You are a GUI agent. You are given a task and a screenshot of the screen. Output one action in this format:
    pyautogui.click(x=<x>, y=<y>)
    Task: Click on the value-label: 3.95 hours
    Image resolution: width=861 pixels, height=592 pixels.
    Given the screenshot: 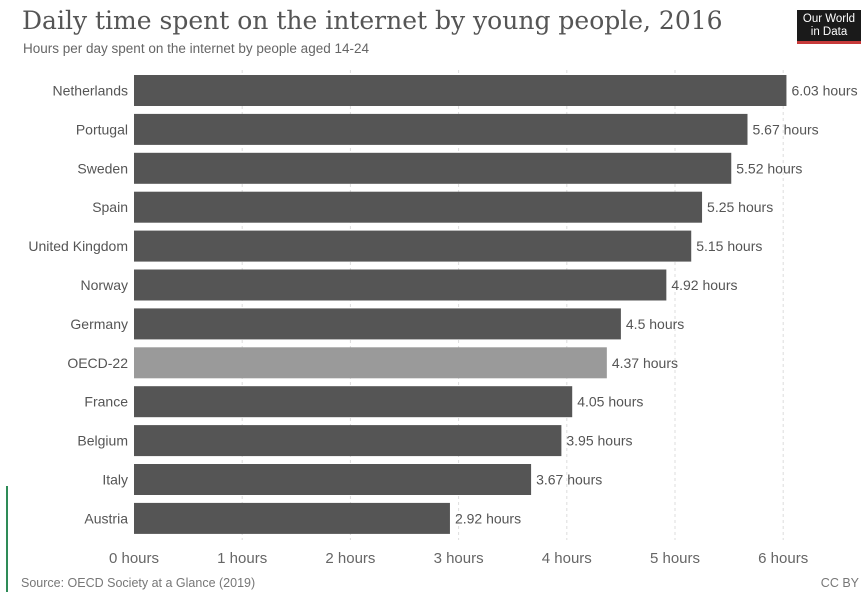 What is the action you would take?
    pyautogui.click(x=599, y=441)
    